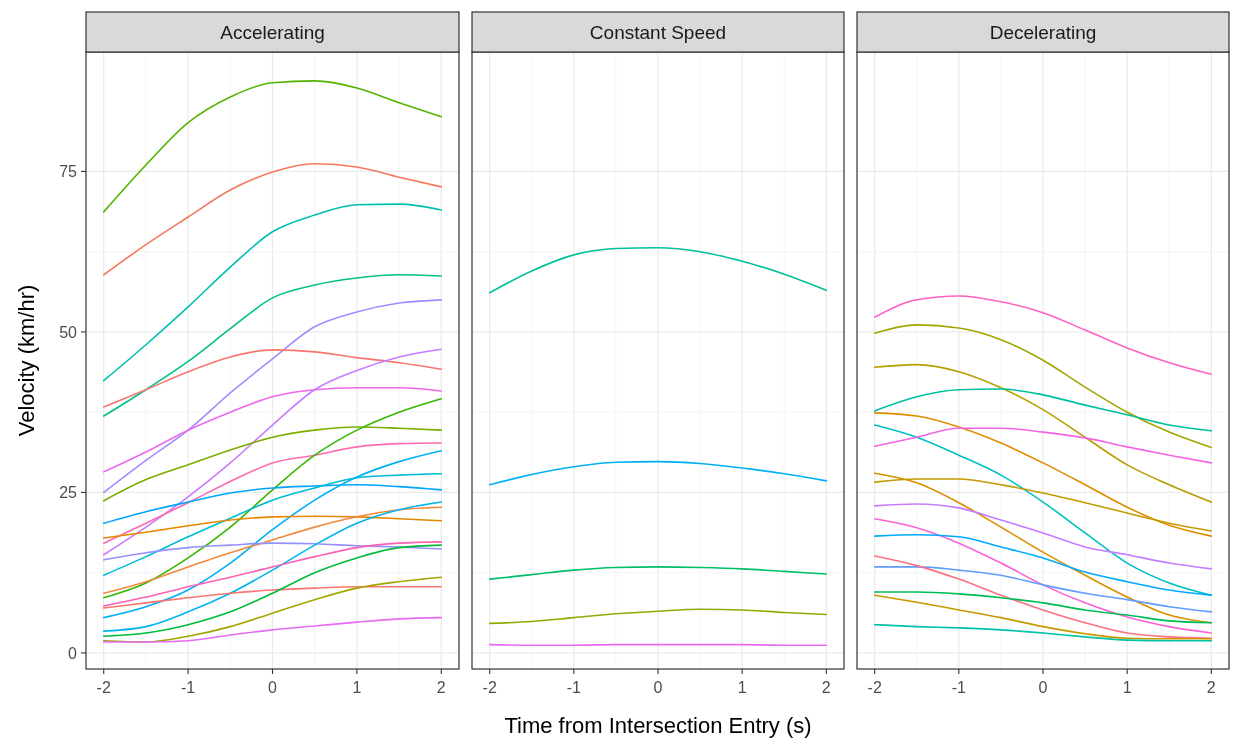 This screenshot has height=748, width=1235. I want to click on x-axis-title: Time from Intersection Entry (s), so click(658, 725).